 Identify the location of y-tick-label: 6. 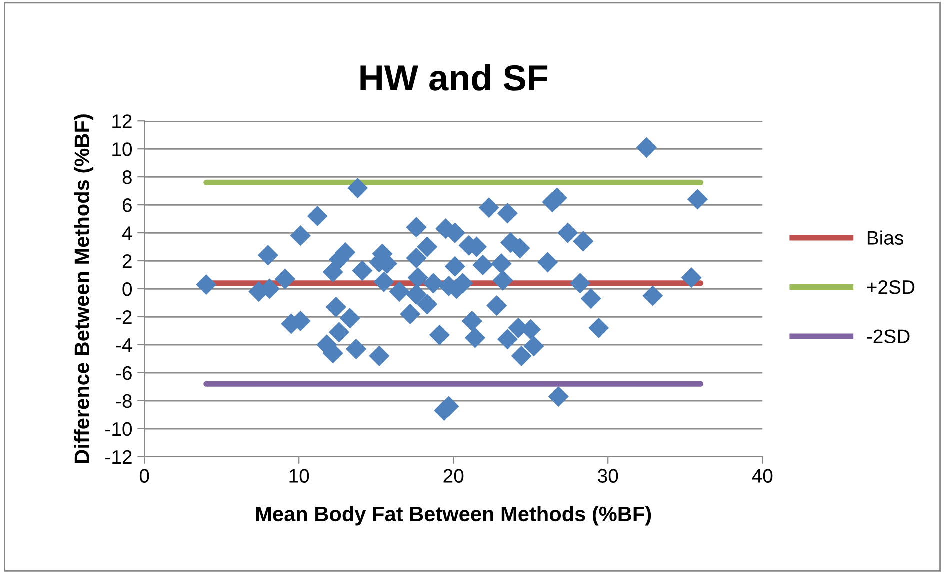
(127, 205).